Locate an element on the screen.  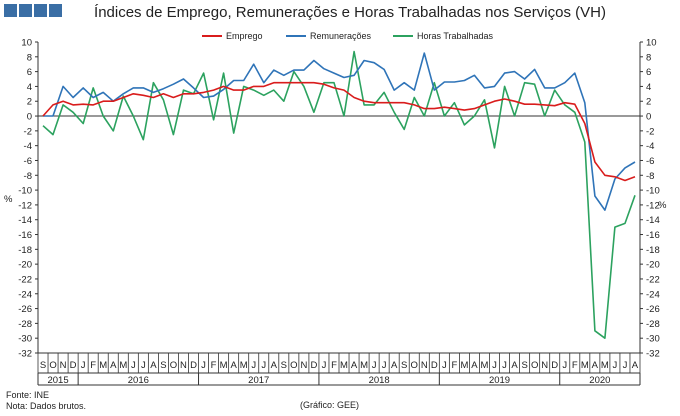
y-tick-label-left: 0 is located at coordinates (29, 117).